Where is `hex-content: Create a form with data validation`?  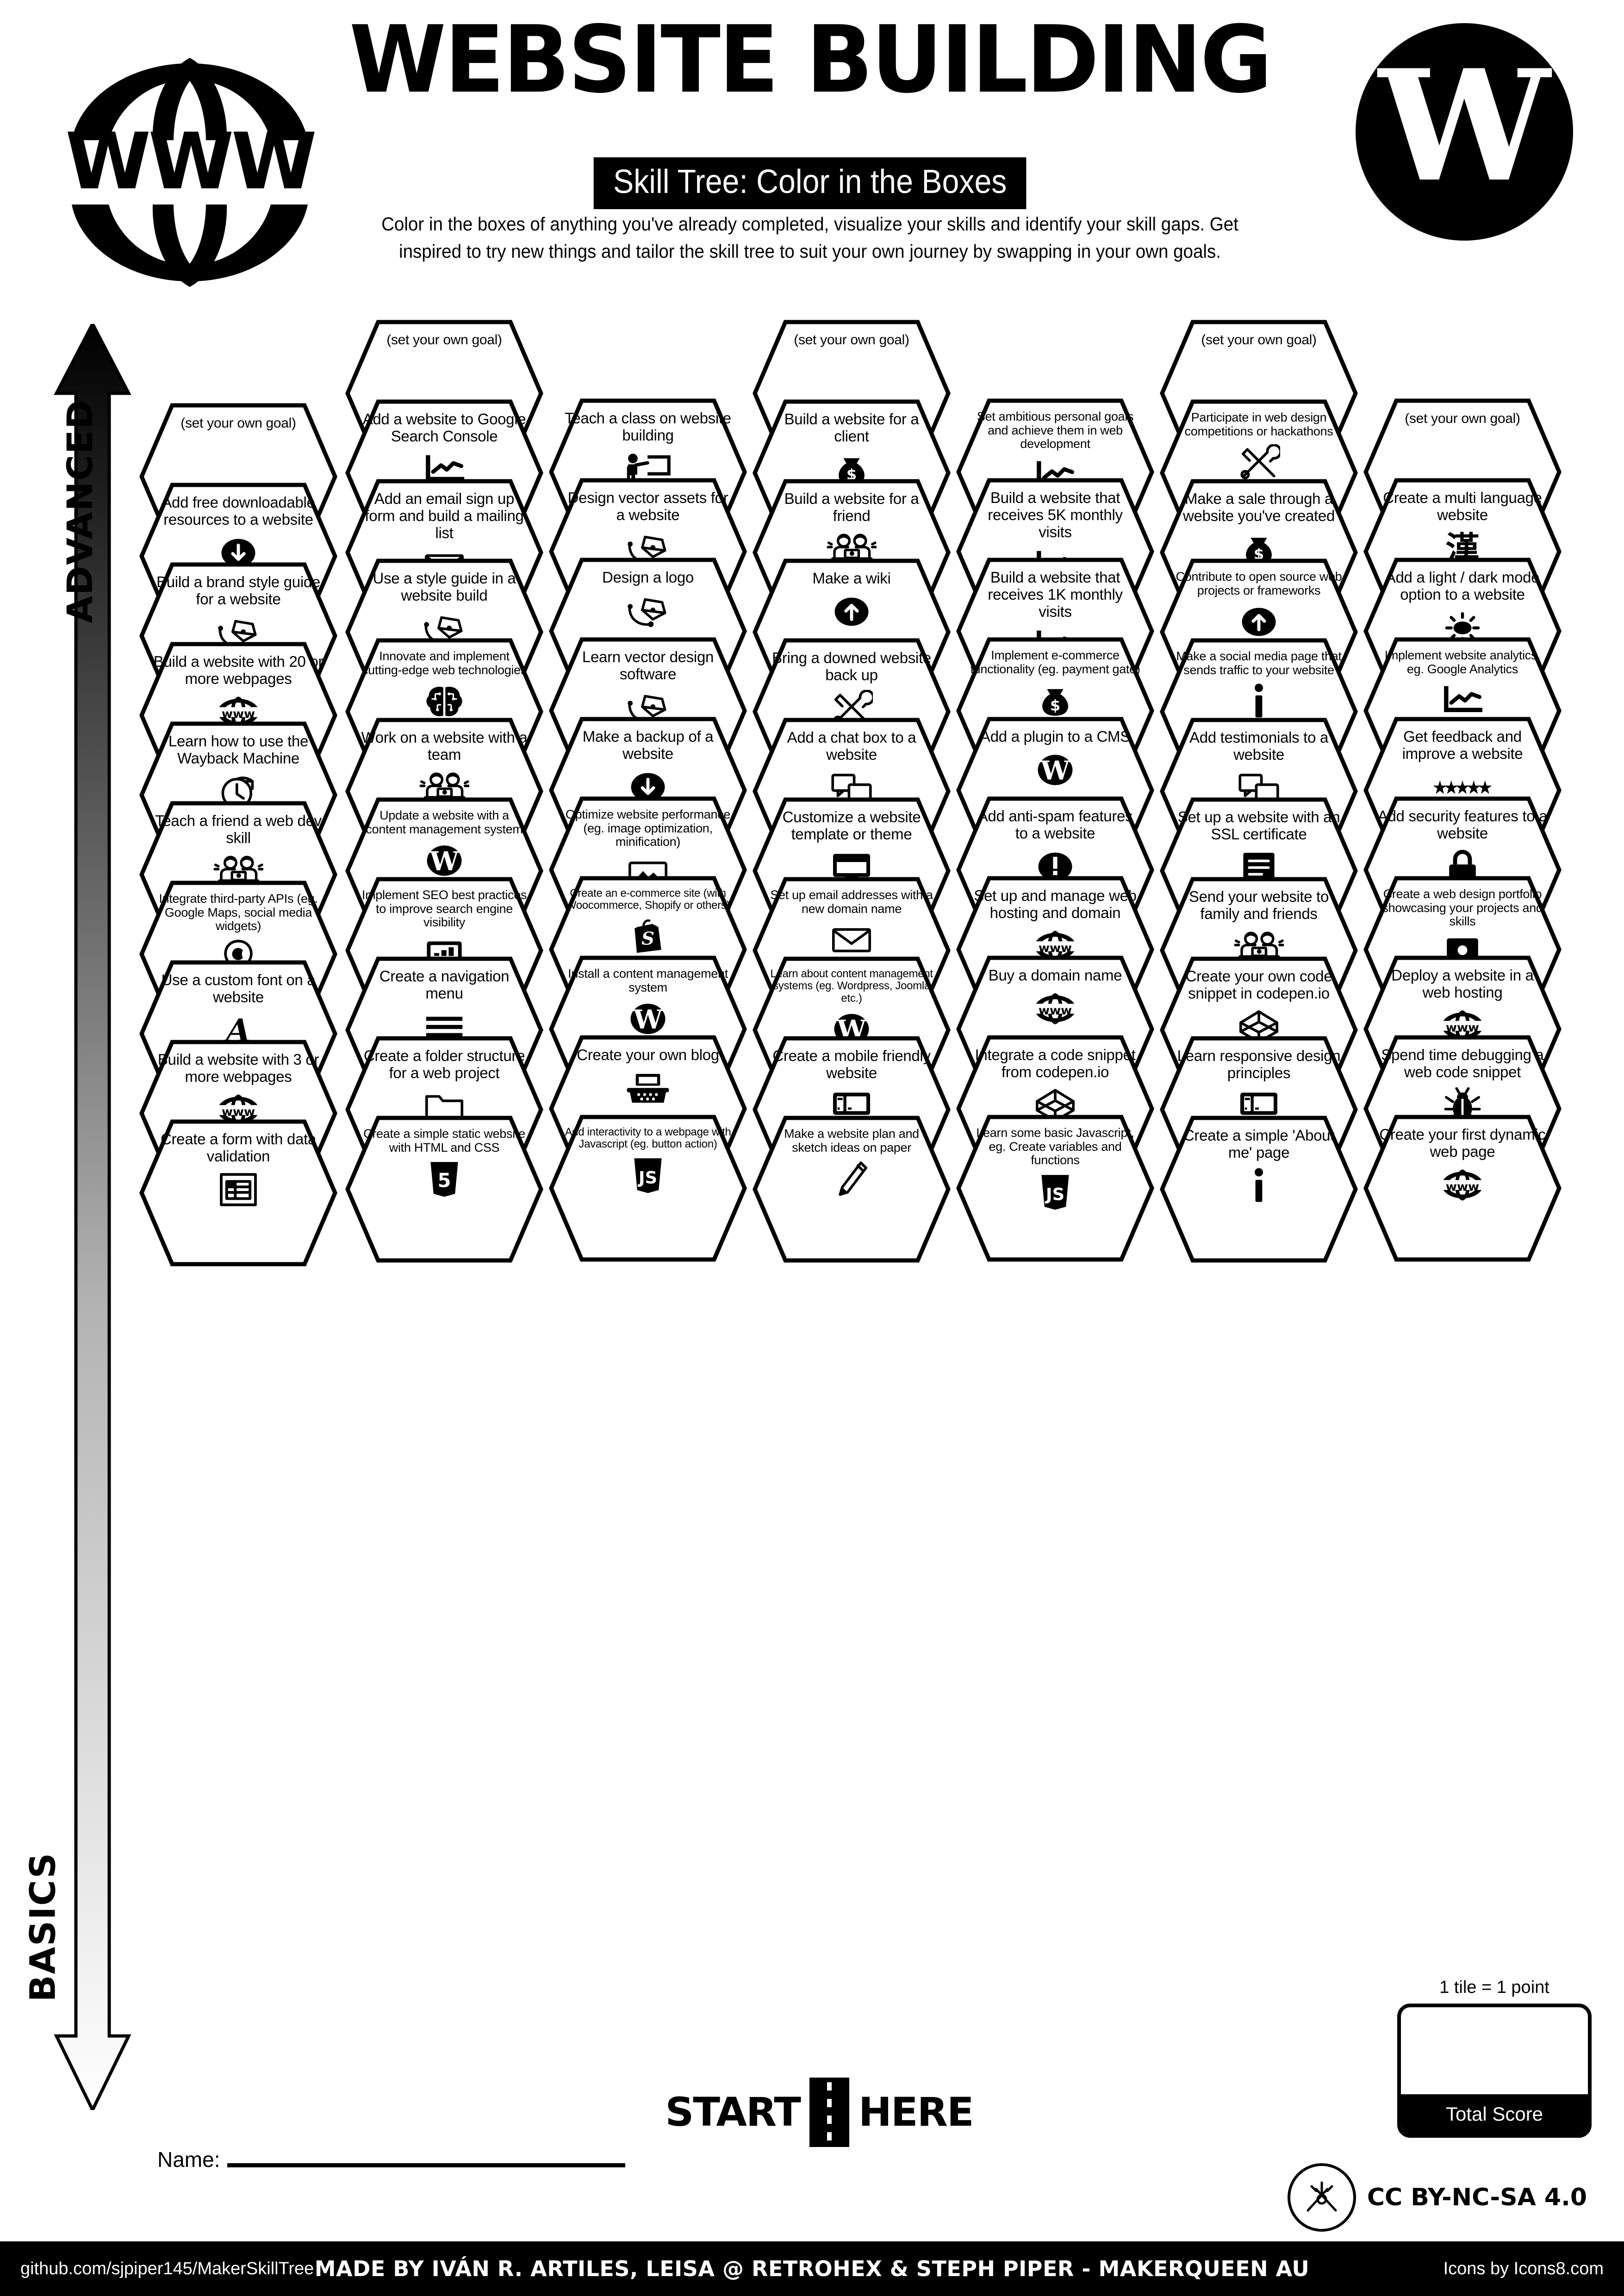
hex-content: Create a form with data validation is located at coordinates (238, 1193).